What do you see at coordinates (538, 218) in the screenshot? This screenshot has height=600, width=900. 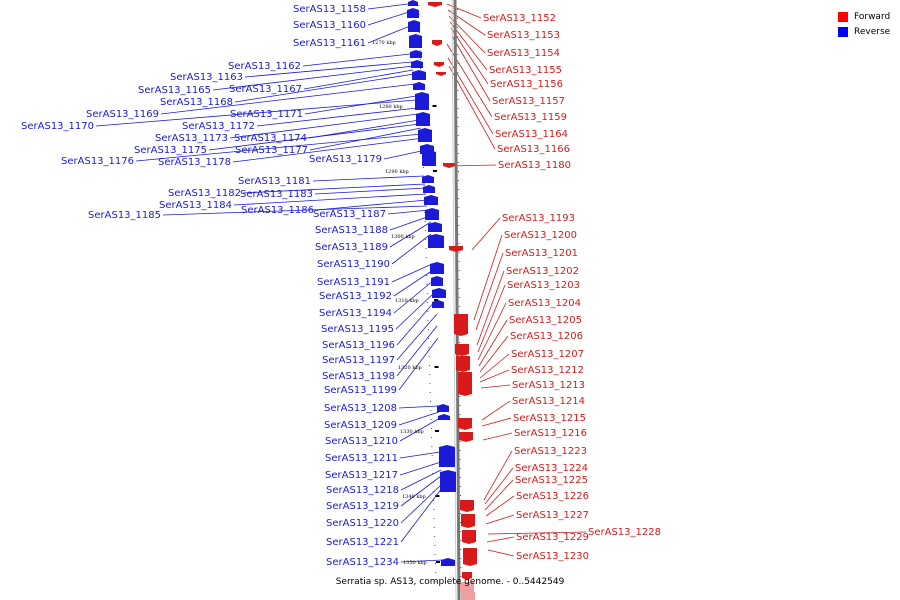 I see `forward-gene-label: SerAS13_1193` at bounding box center [538, 218].